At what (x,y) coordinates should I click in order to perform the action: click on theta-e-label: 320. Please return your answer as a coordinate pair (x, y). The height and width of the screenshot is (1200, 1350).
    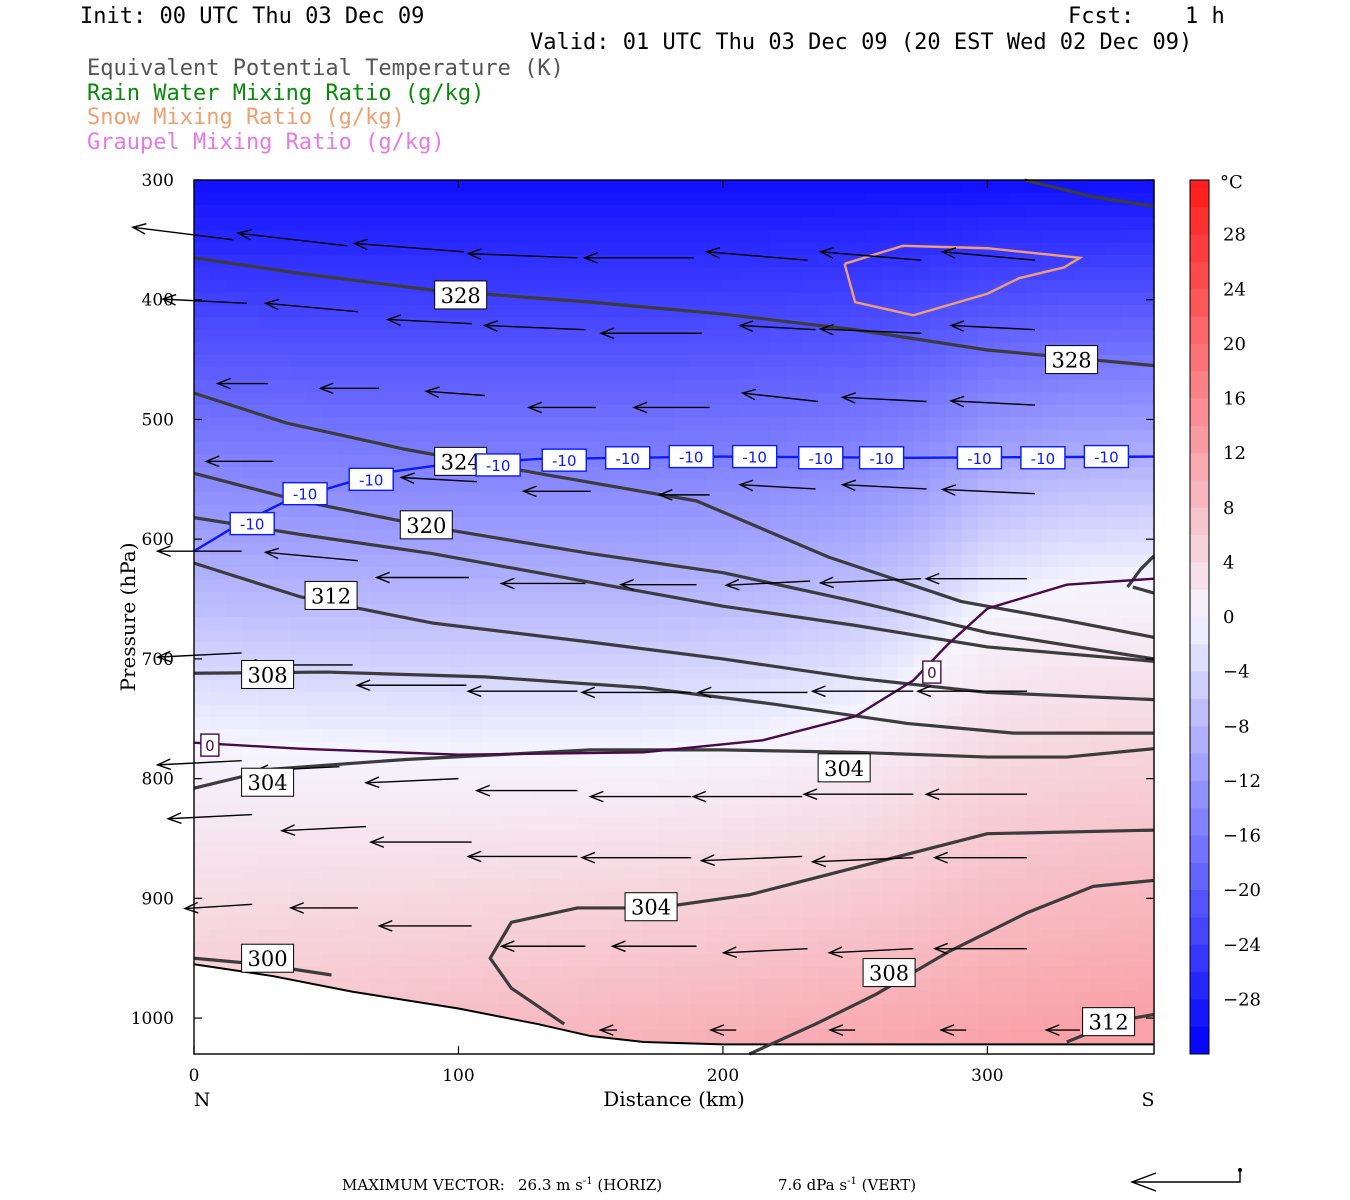
    Looking at the image, I should click on (426, 526).